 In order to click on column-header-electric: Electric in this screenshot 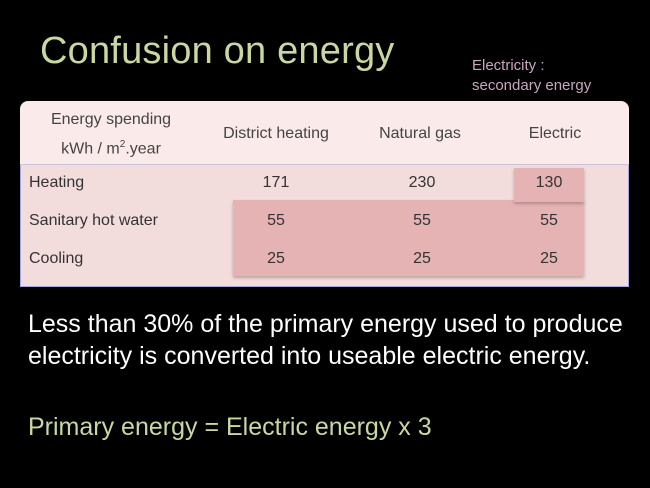, I will do `click(555, 133)`.